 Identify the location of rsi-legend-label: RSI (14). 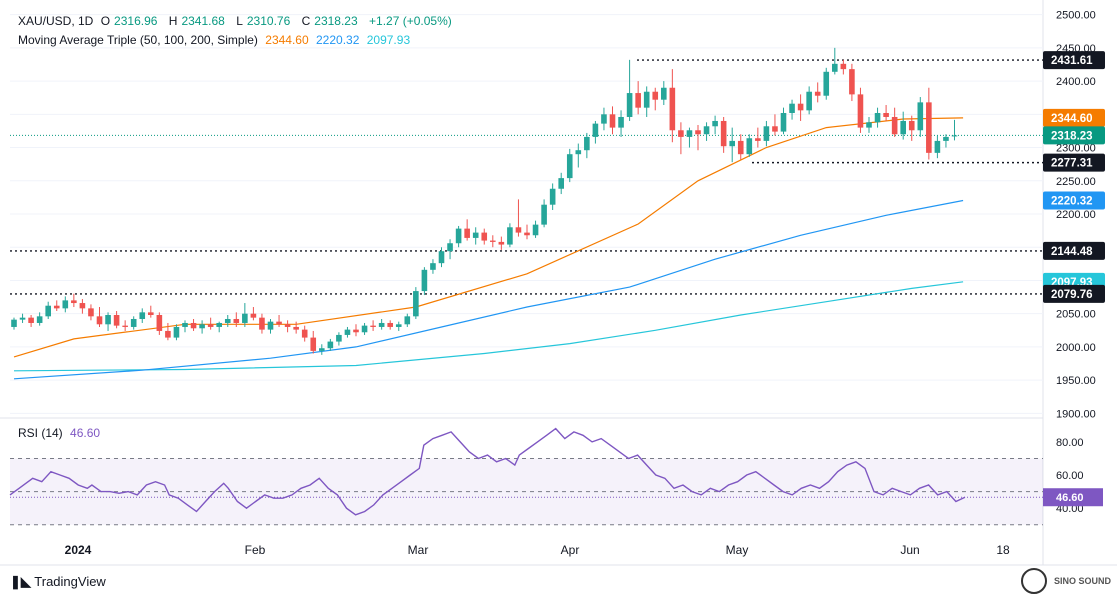
(40, 433).